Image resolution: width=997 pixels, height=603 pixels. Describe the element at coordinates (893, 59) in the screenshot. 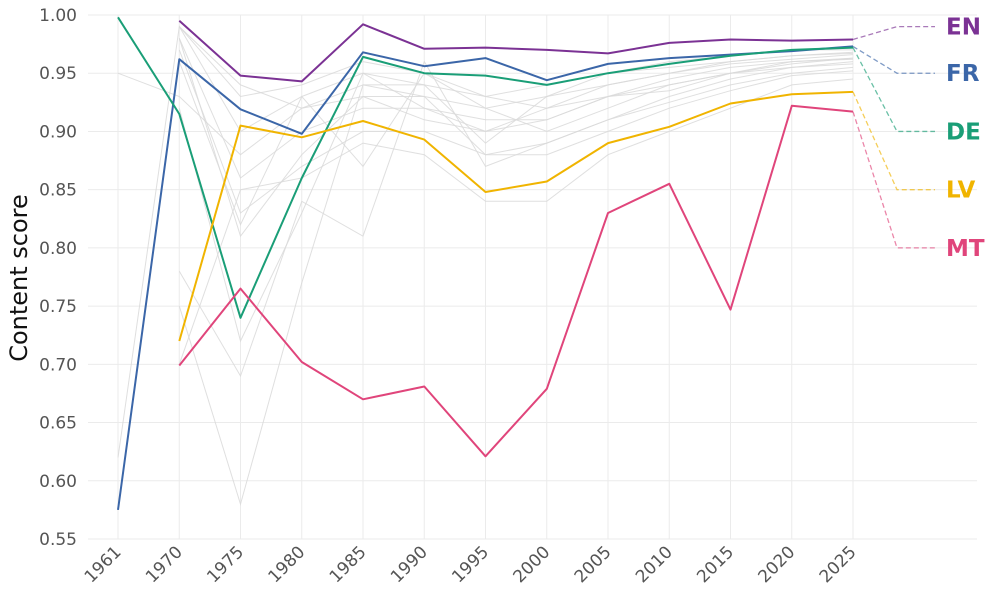

I see `label-leader-fr` at that location.